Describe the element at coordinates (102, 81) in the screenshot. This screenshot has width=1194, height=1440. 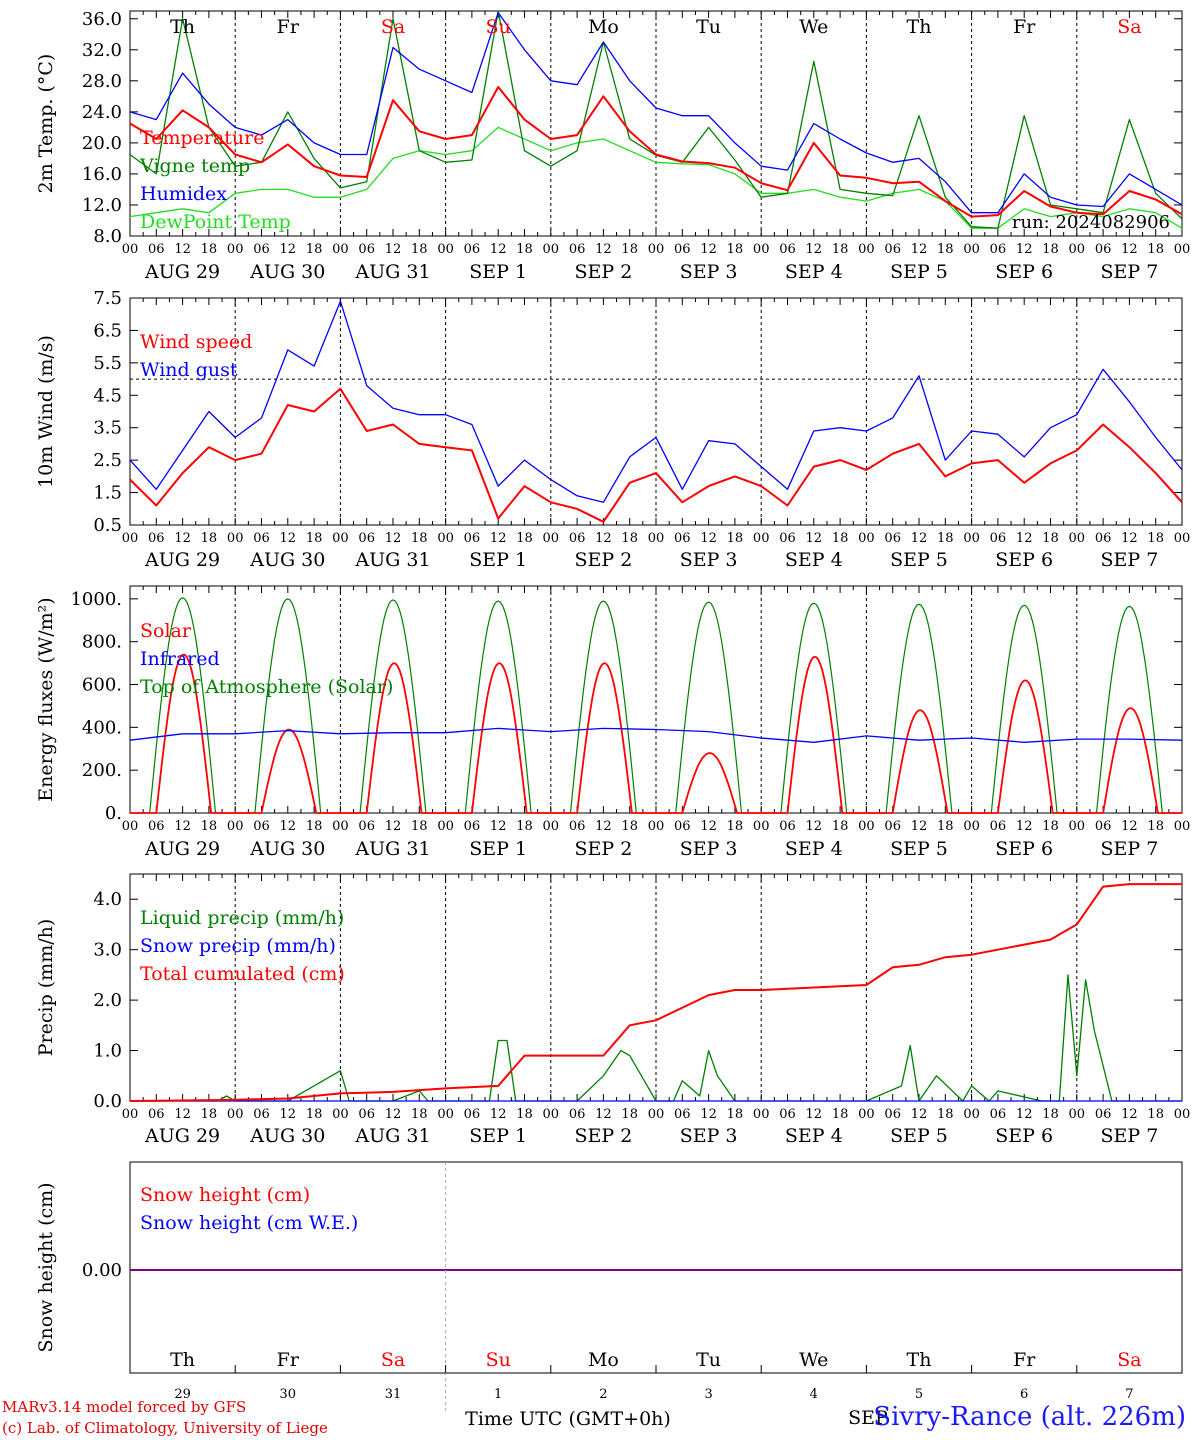
I see `y-tick-label: 28.0` at that location.